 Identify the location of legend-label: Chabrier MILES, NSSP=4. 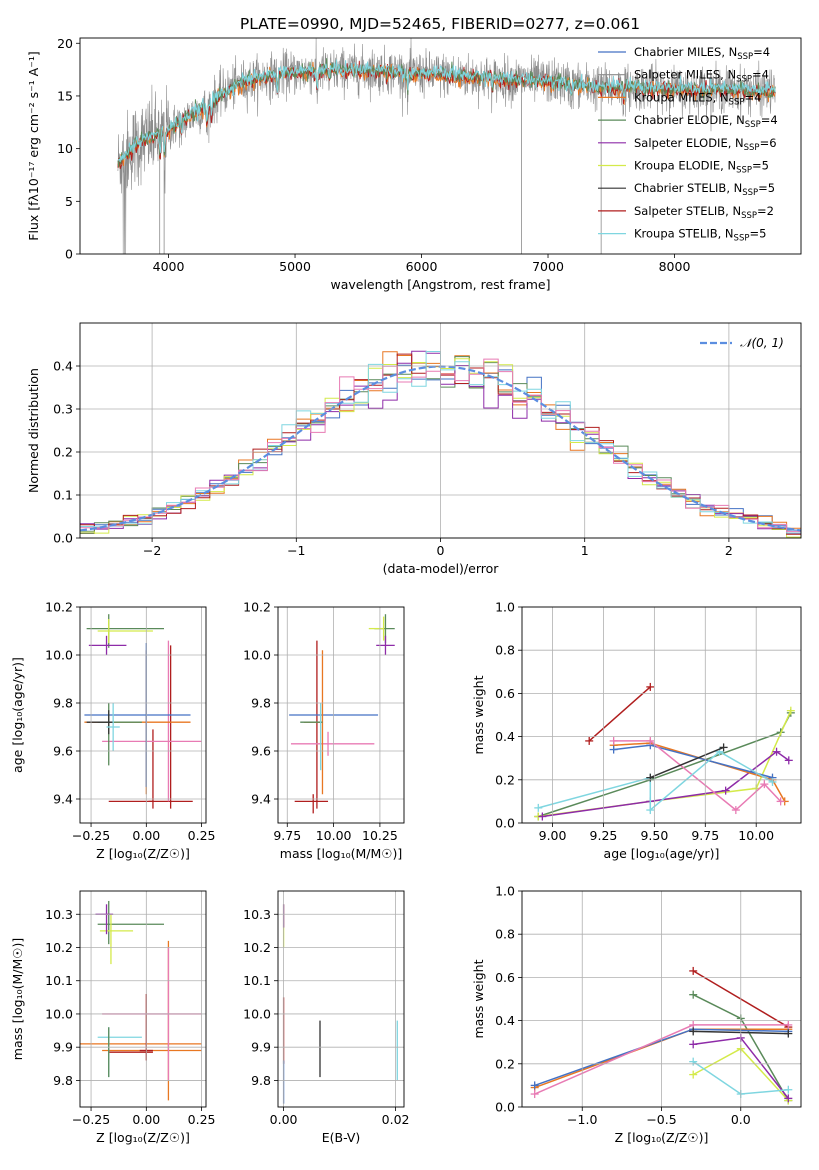
(702, 53).